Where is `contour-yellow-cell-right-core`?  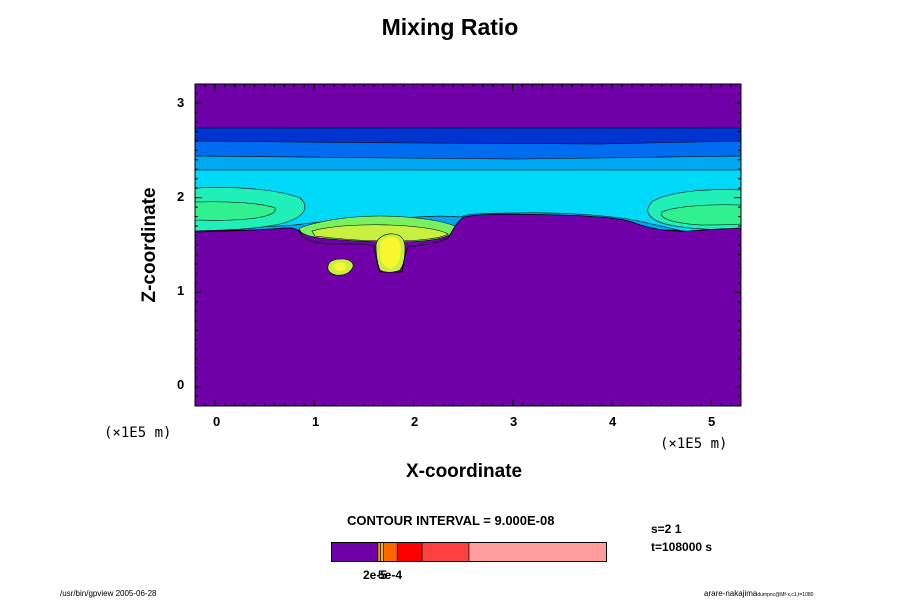 contour-yellow-cell-right-core is located at coordinates (390, 252).